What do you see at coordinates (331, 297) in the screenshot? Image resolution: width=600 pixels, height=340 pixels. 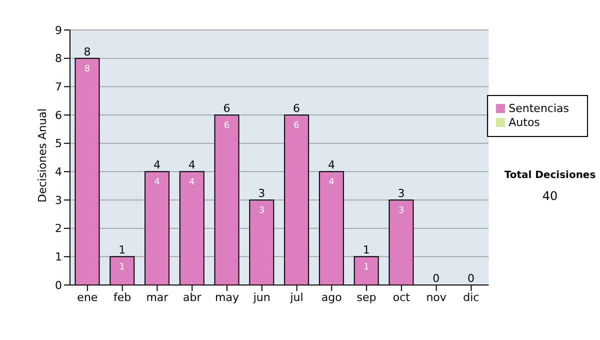 I see `x-tick-label: ago` at bounding box center [331, 297].